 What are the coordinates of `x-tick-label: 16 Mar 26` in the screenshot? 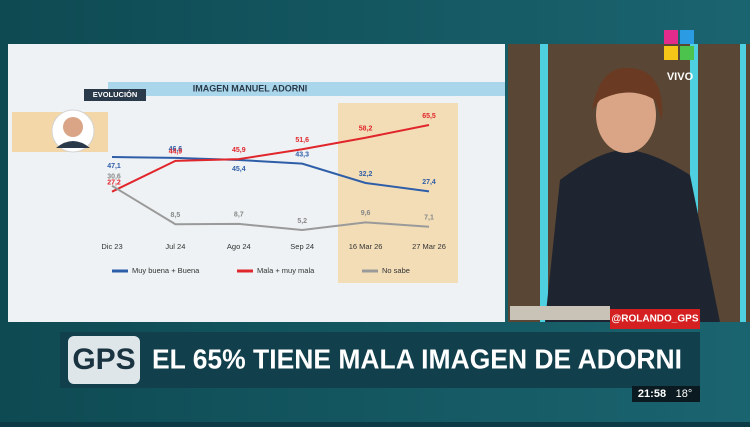 It's located at (366, 246).